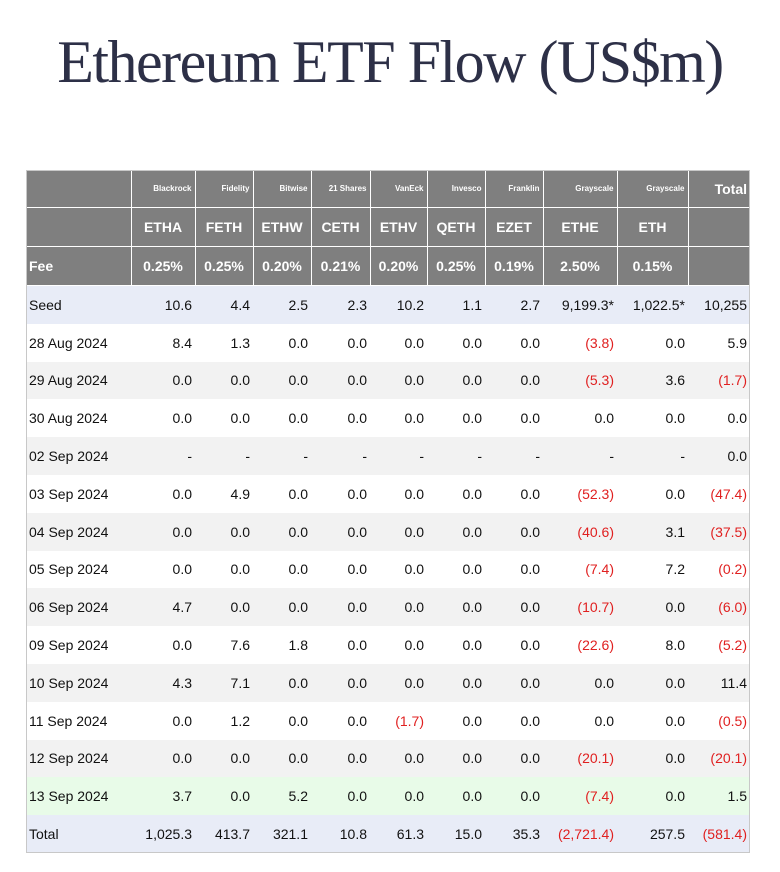  Describe the element at coordinates (514, 266) in the screenshot. I see `fee-header-cell: 0.19%` at that location.